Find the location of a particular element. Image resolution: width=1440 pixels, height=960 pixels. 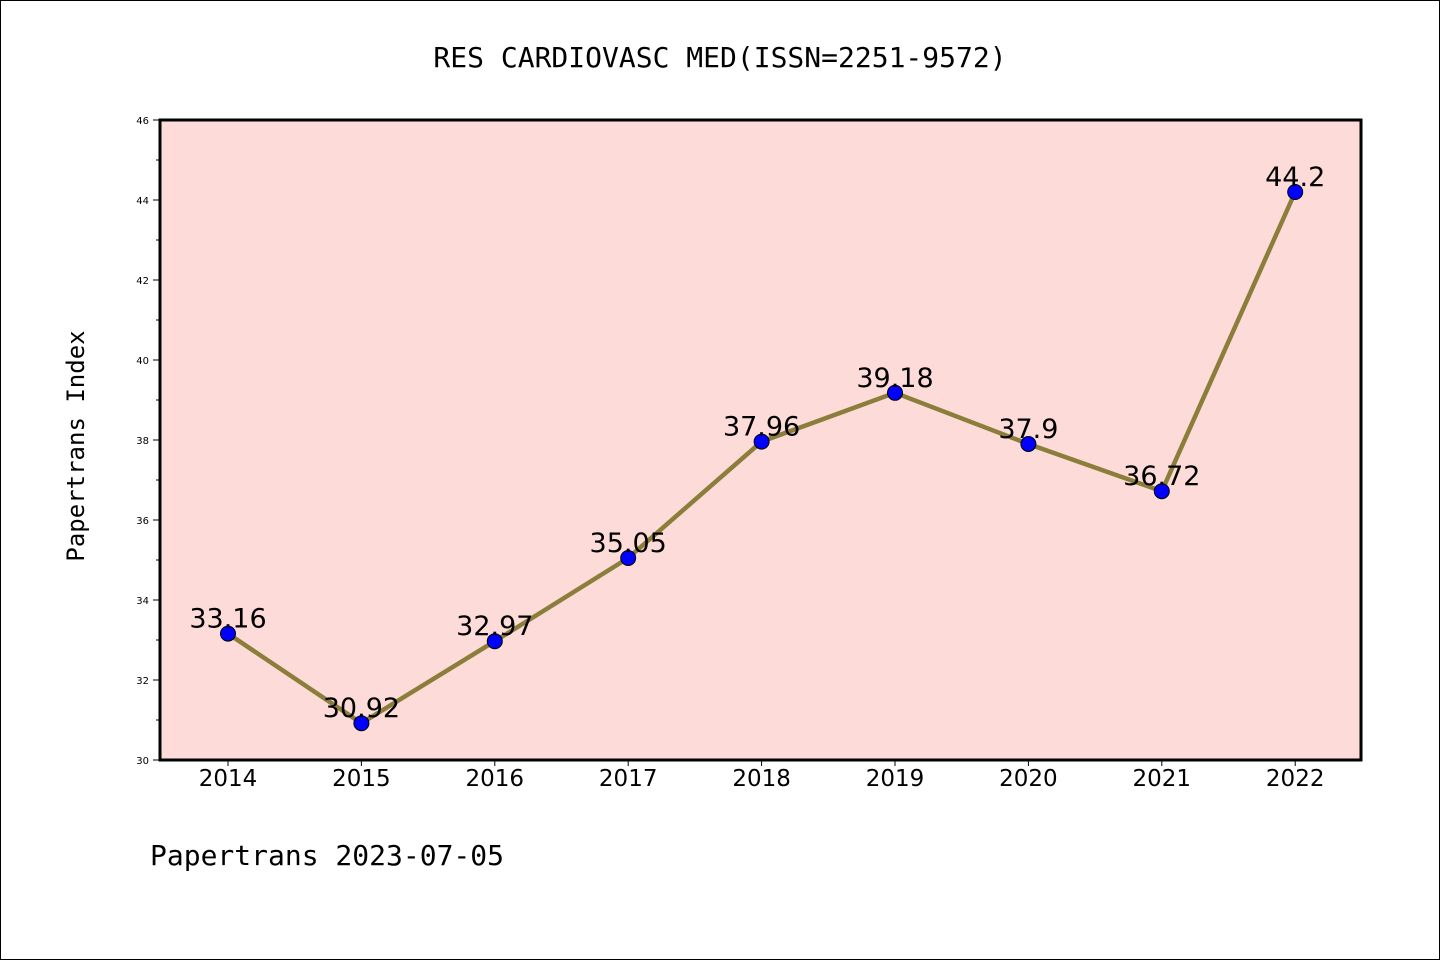

data-label: 36.72 is located at coordinates (1161, 476).